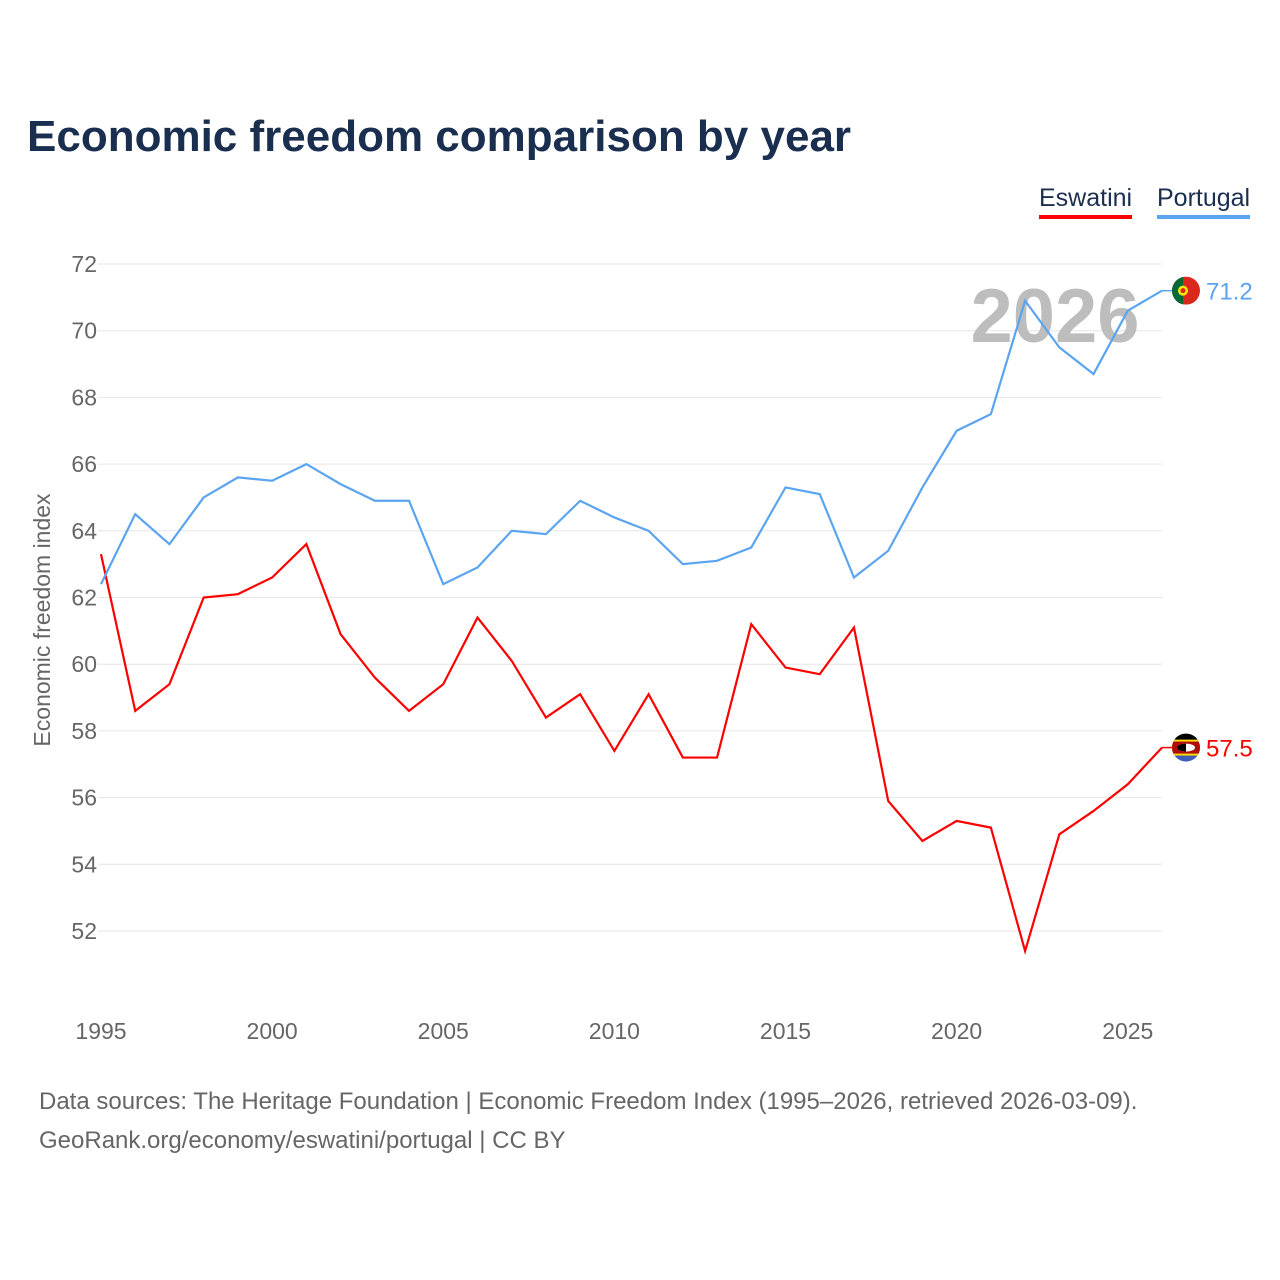 This screenshot has width=1280, height=1280. I want to click on y-tick-label: 60, so click(84, 664).